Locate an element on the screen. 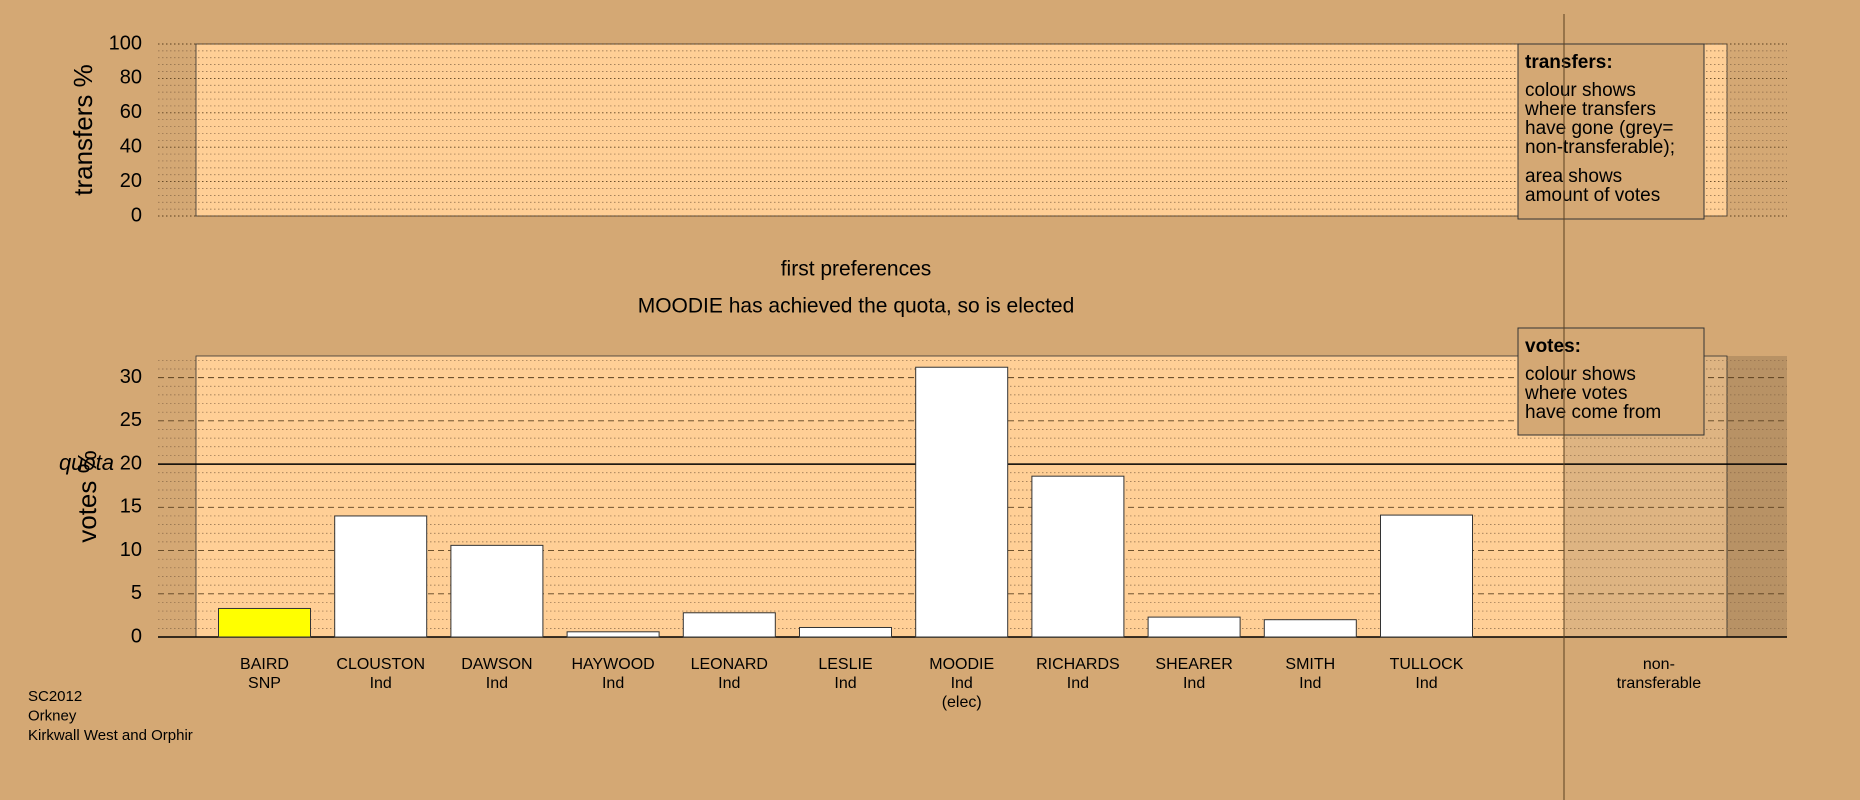  y-tick-label: 40 is located at coordinates (131, 146).